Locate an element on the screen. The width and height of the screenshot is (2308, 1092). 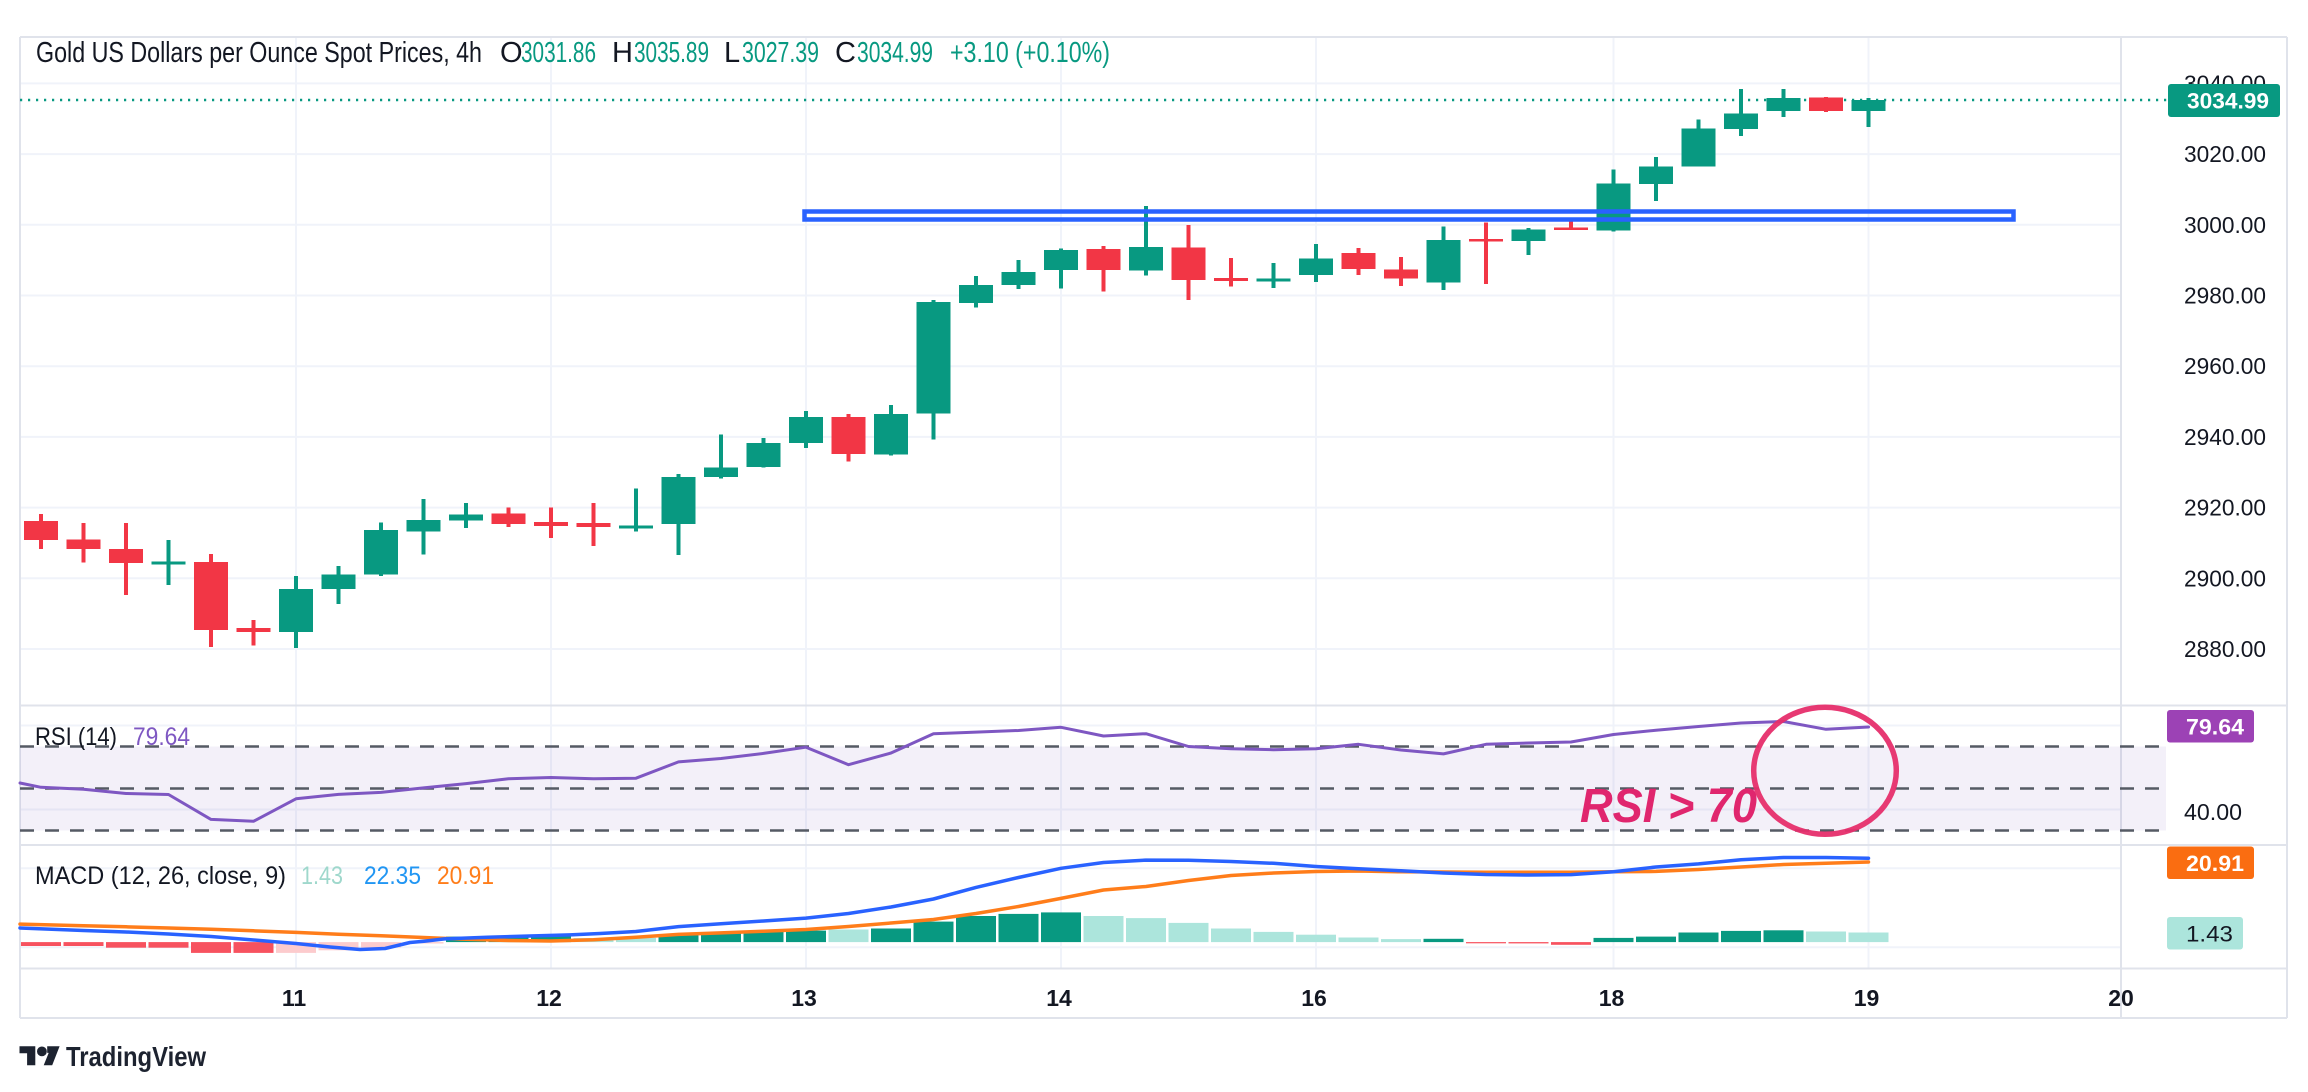
svg-text: L is located at coordinates (732, 53).